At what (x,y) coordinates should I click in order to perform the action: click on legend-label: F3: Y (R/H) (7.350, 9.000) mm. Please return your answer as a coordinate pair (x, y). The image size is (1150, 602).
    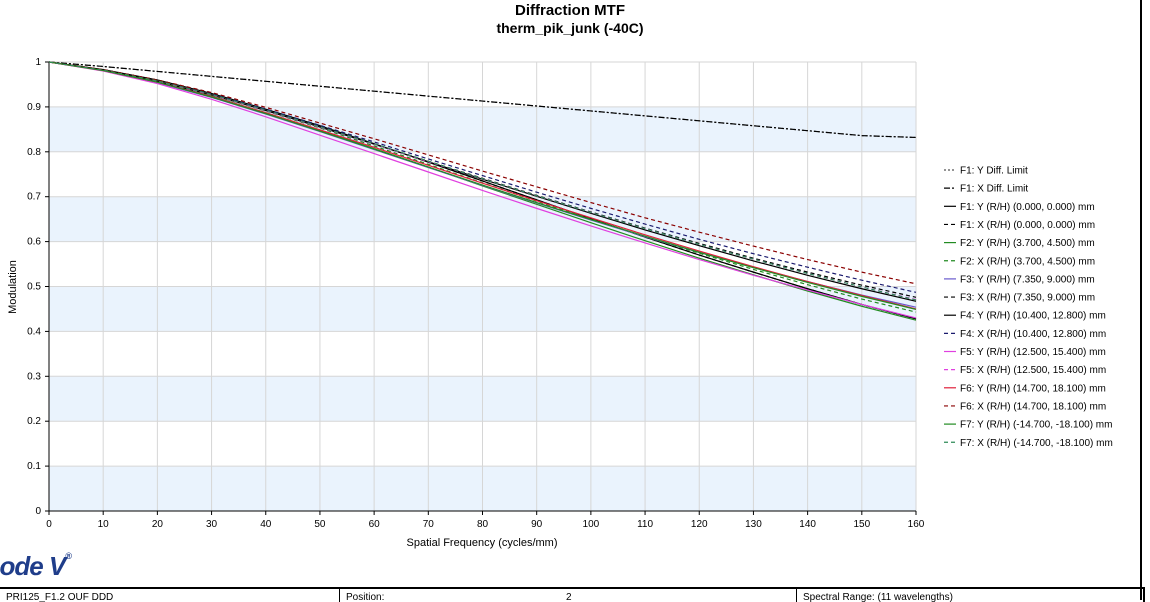
    Looking at the image, I should click on (1027, 279).